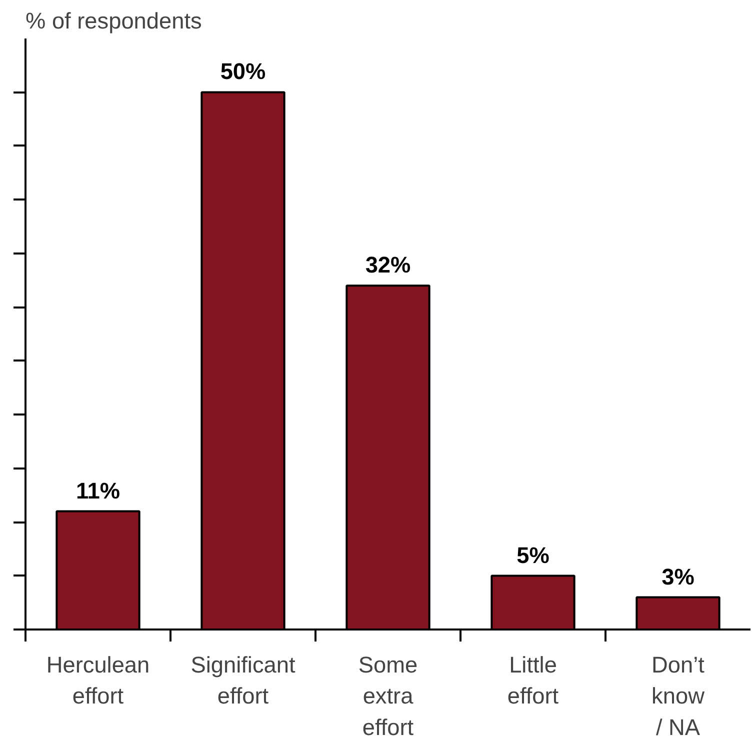 This screenshot has height=742, width=752. What do you see at coordinates (533, 555) in the screenshot?
I see `data-label: 5%` at bounding box center [533, 555].